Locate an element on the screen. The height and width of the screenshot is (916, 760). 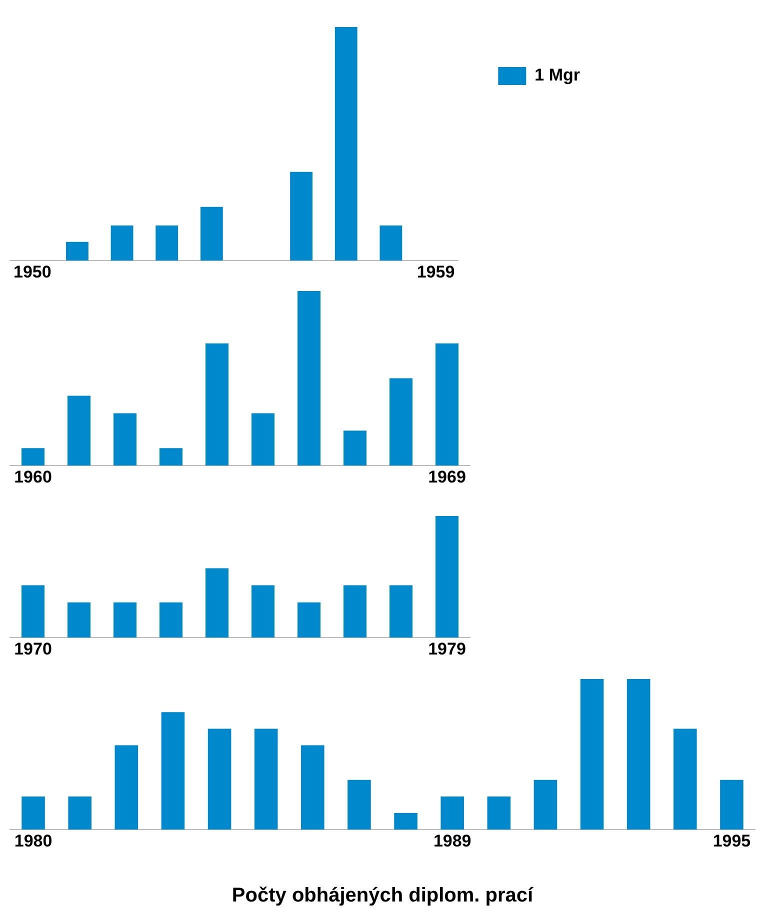
x-tick-label: 1980 is located at coordinates (33, 840).